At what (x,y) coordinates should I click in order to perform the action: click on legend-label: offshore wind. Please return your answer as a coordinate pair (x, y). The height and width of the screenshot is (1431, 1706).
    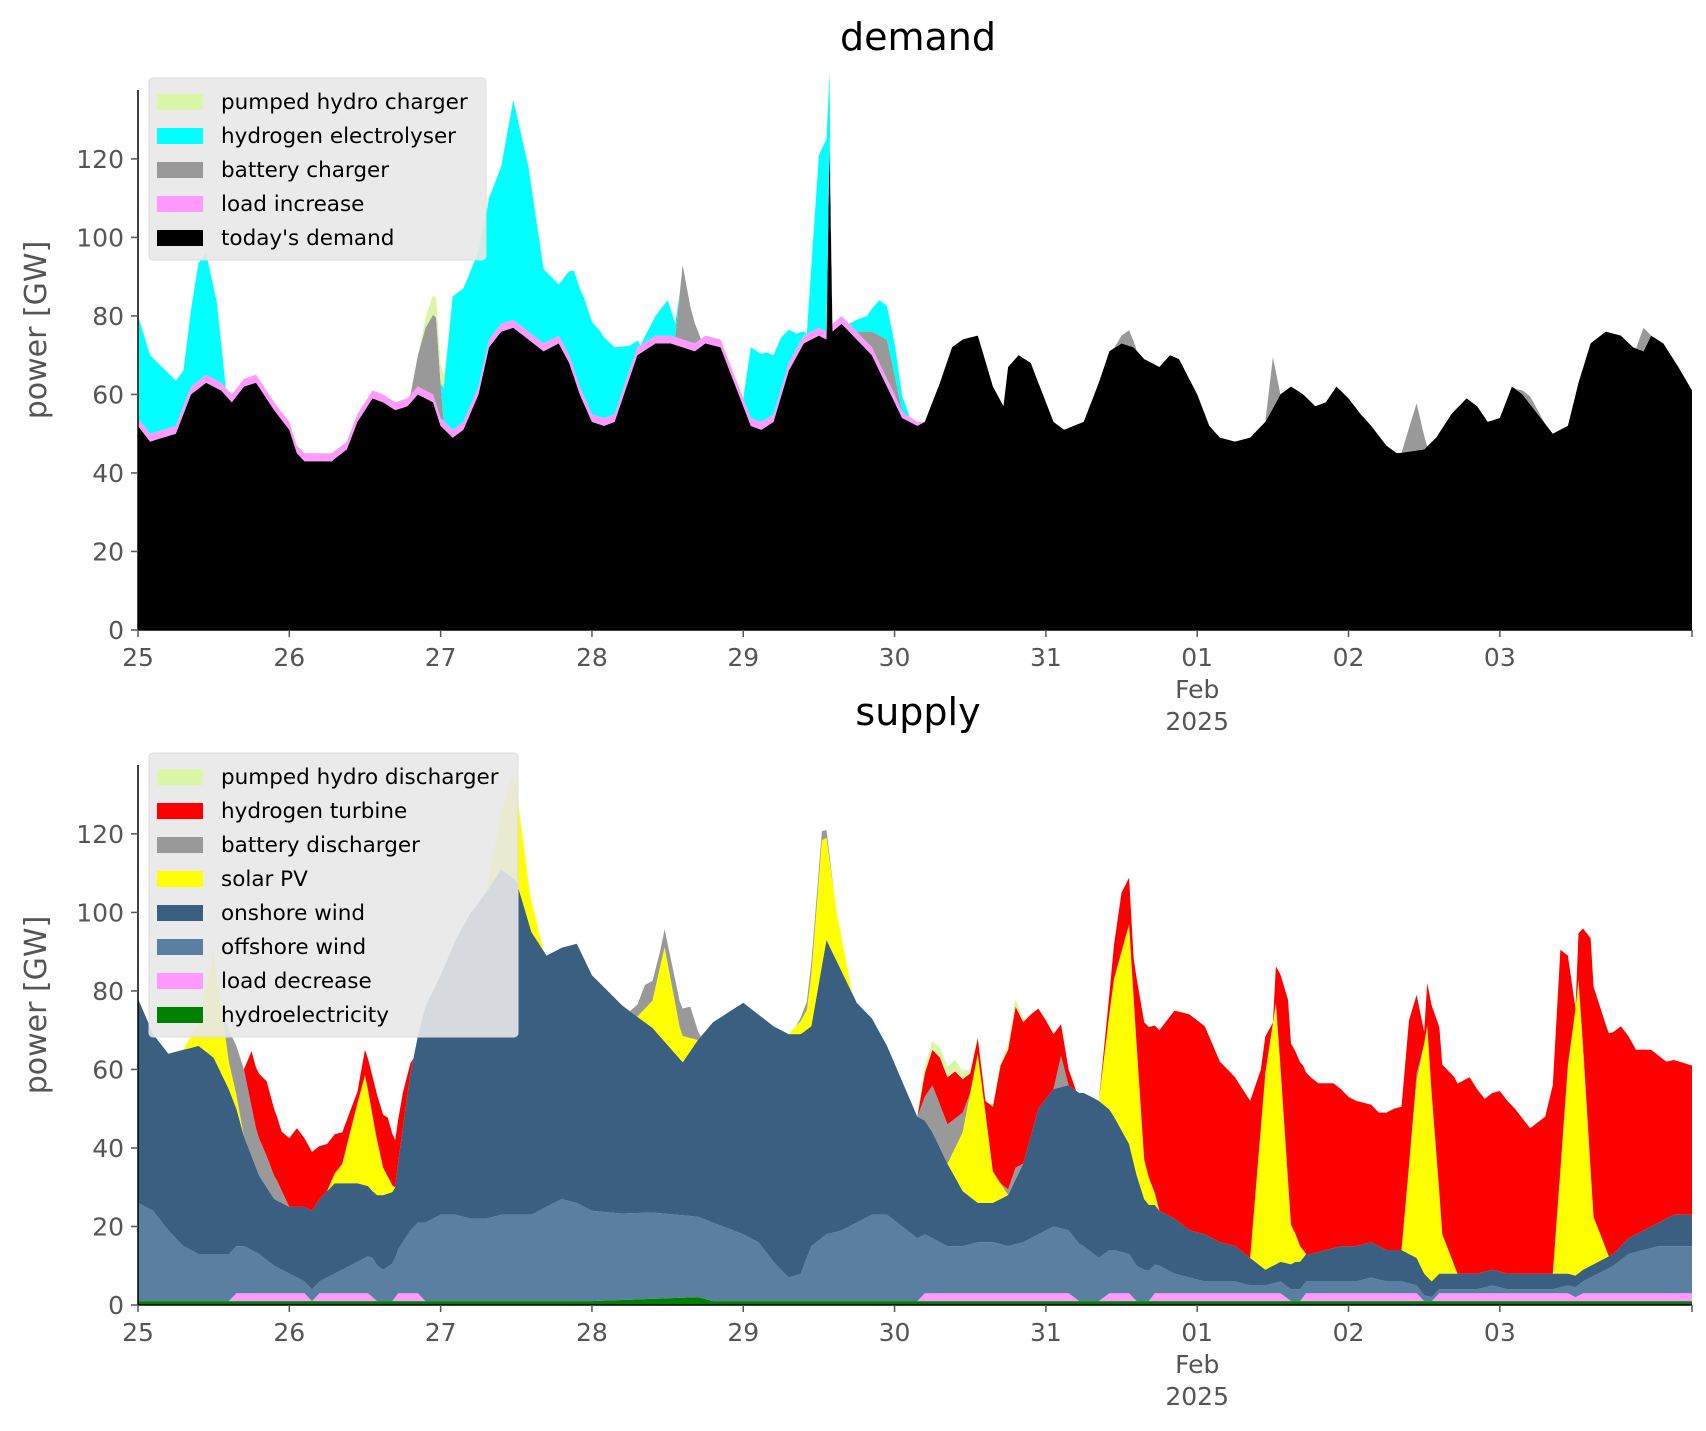
    Looking at the image, I should click on (293, 947).